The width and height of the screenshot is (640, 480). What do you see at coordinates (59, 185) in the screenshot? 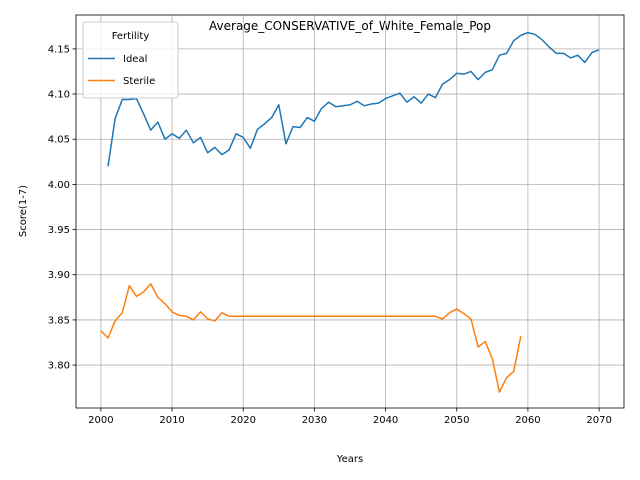
I see `y-tick-label: 4.00` at bounding box center [59, 185].